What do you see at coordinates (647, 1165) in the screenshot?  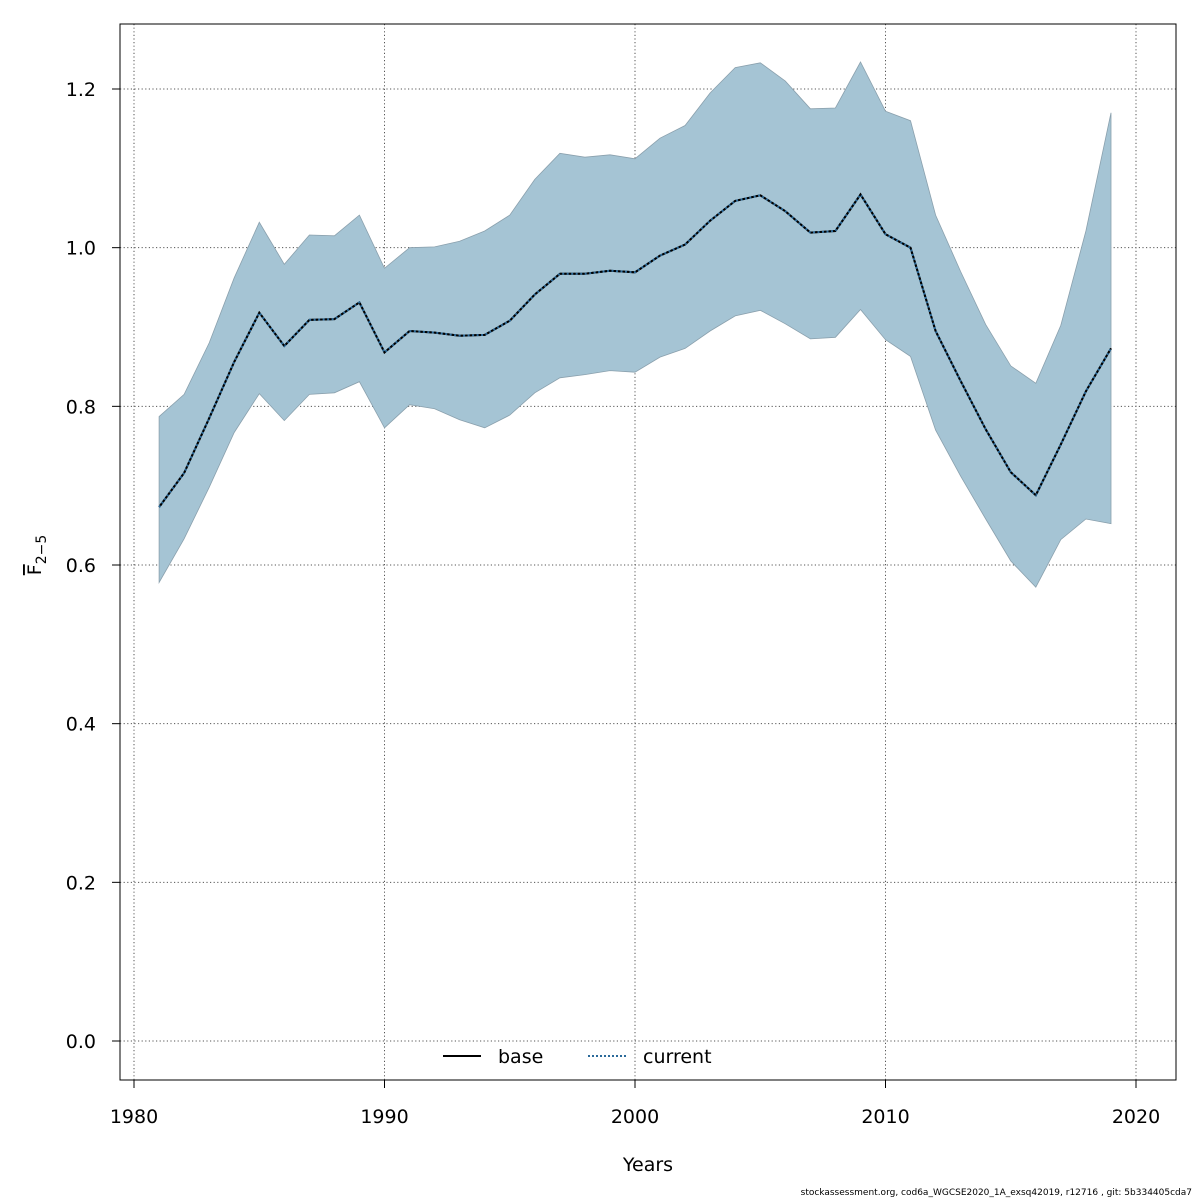 I see `x-axis-title: Years` at bounding box center [647, 1165].